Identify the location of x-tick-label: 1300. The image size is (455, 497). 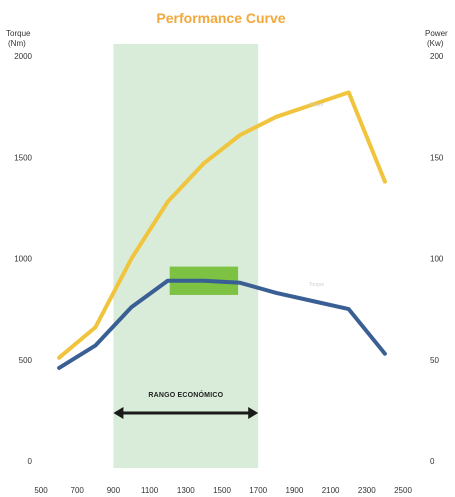
(186, 490).